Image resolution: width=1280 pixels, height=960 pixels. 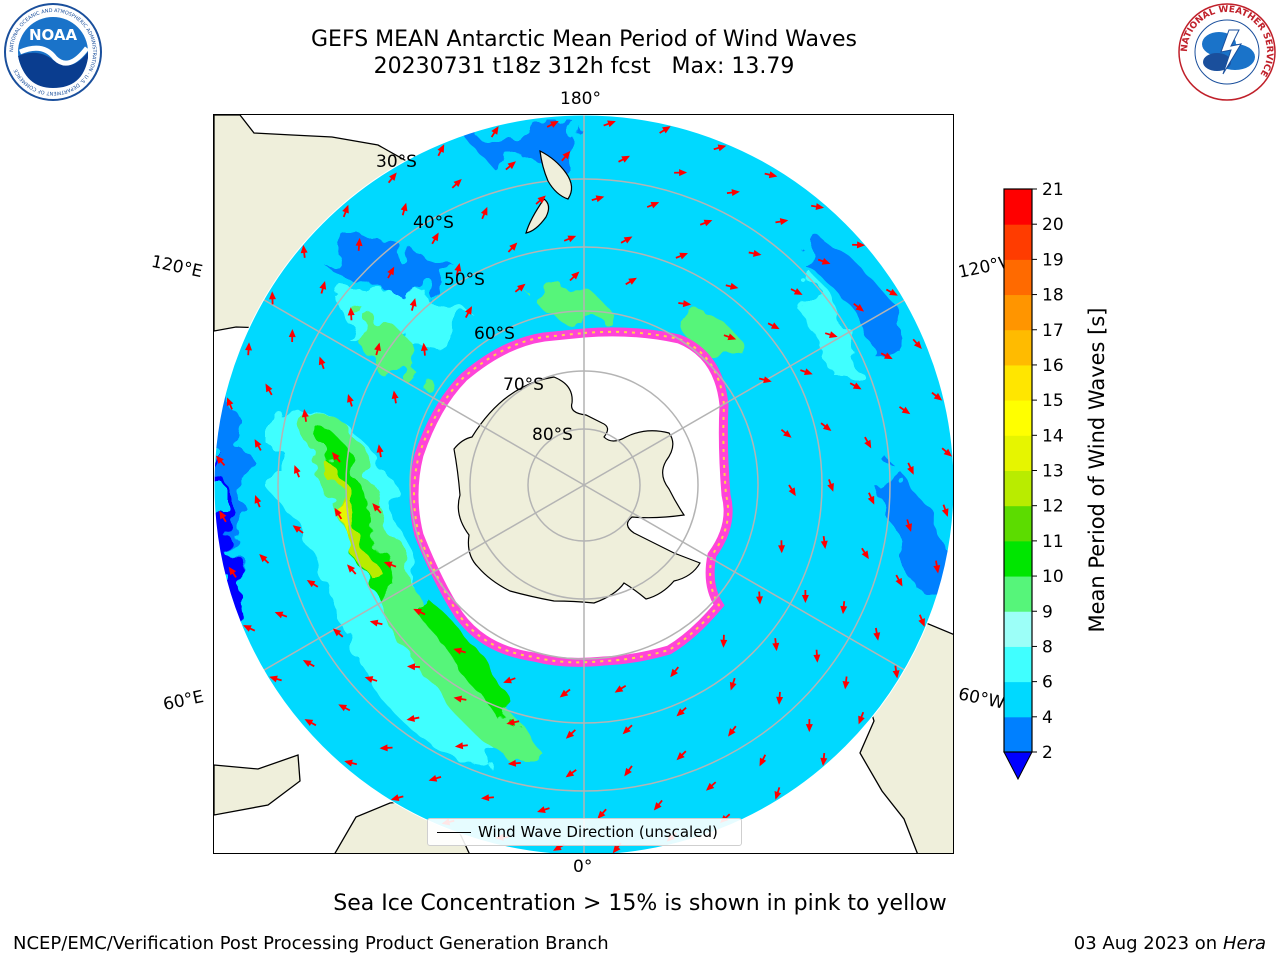 What do you see at coordinates (1053, 542) in the screenshot?
I see `colorbar-tick-label: 11` at bounding box center [1053, 542].